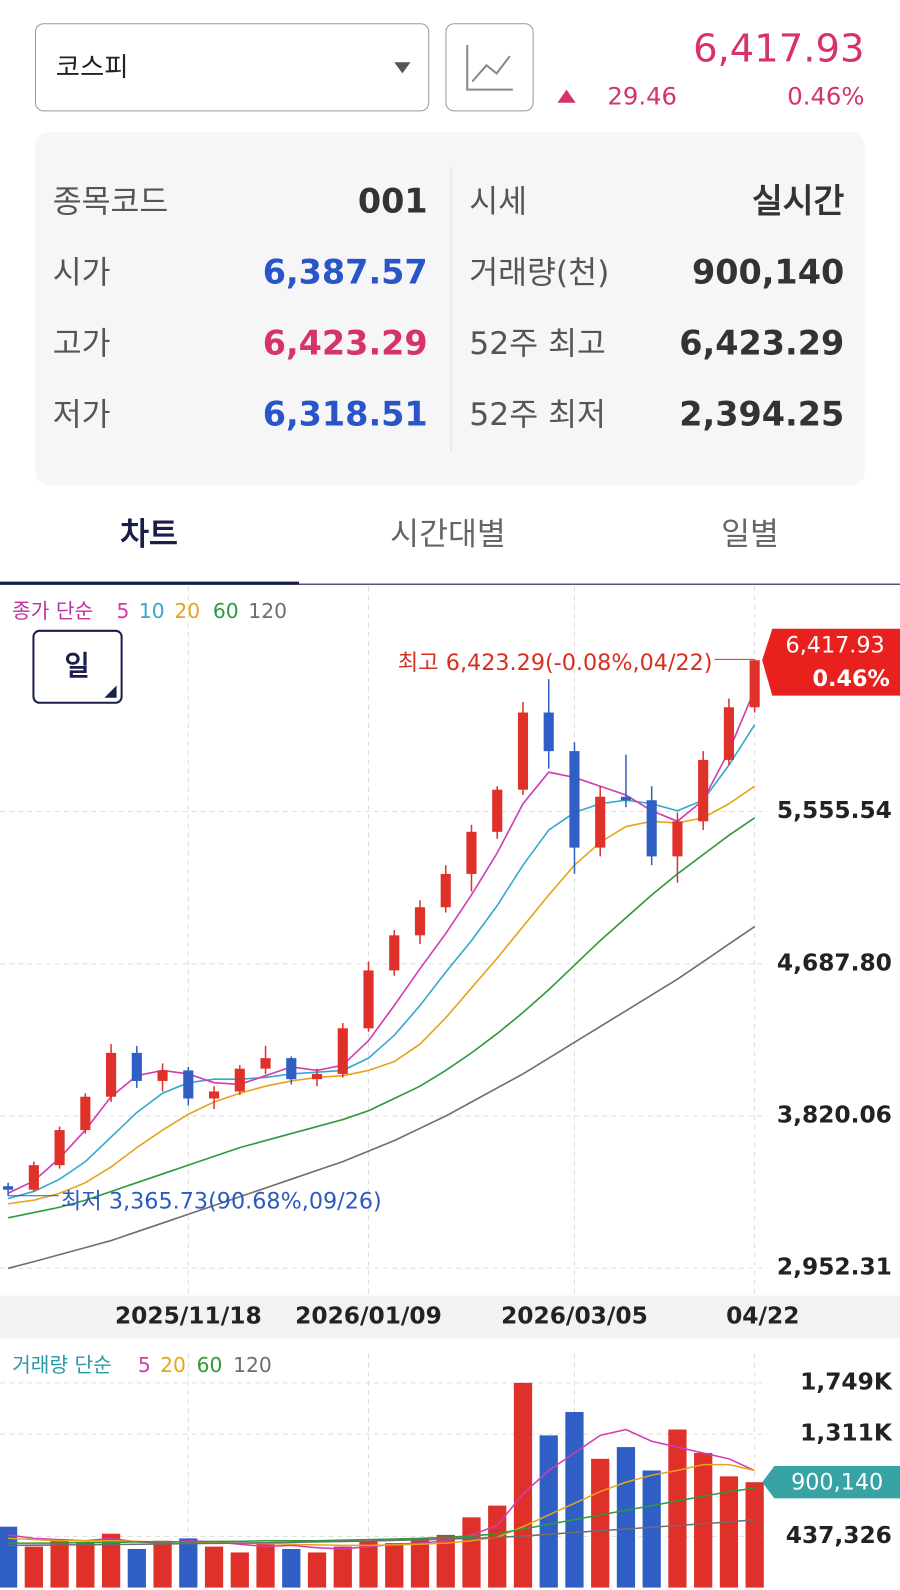 The width and height of the screenshot is (900, 1590). I want to click on last-volume-tag, so click(831, 1482).